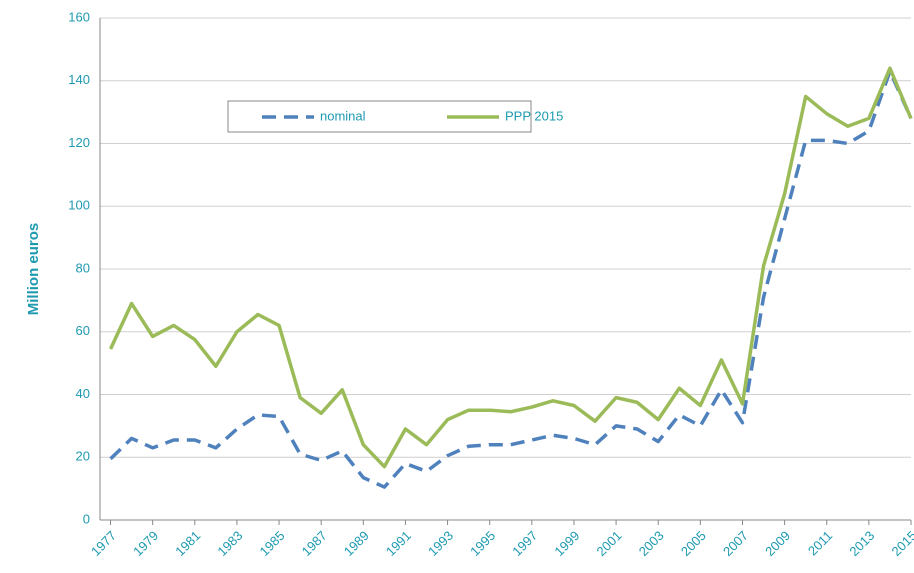 This screenshot has width=914, height=573. I want to click on x-tick-label: 1989, so click(356, 543).